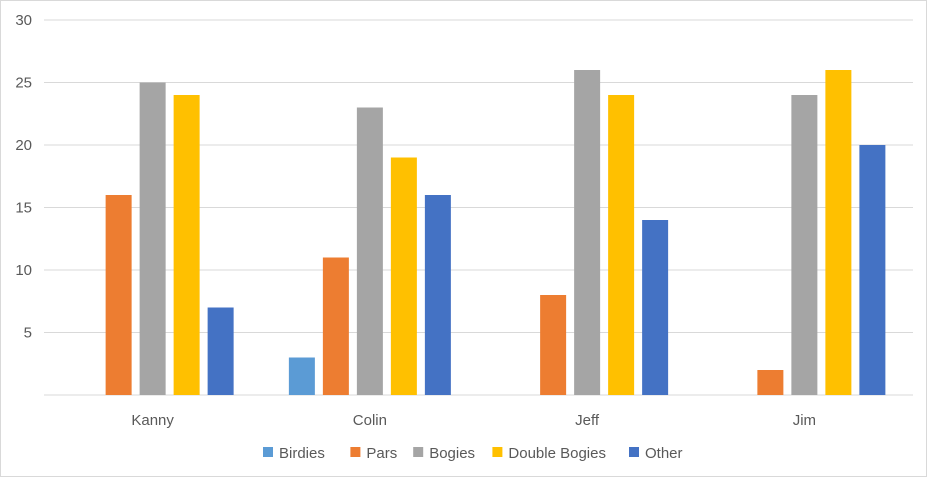  What do you see at coordinates (23, 145) in the screenshot?
I see `y-tick-label: 20` at bounding box center [23, 145].